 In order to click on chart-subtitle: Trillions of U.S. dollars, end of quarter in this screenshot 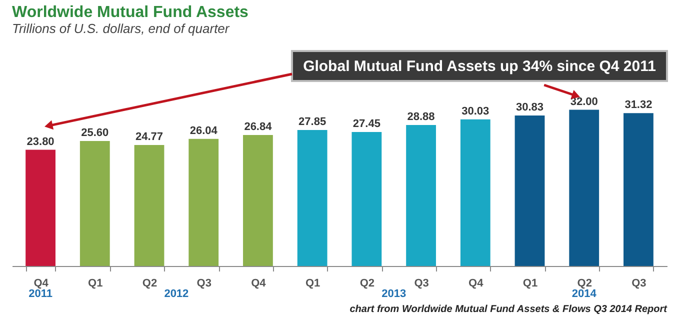, I will do `click(121, 28)`.